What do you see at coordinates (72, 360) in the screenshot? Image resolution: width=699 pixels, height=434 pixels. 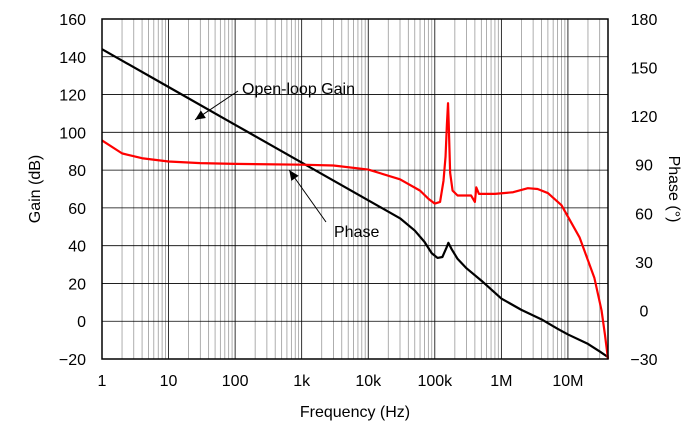 I see `y-tick-label: −20` at bounding box center [72, 360].